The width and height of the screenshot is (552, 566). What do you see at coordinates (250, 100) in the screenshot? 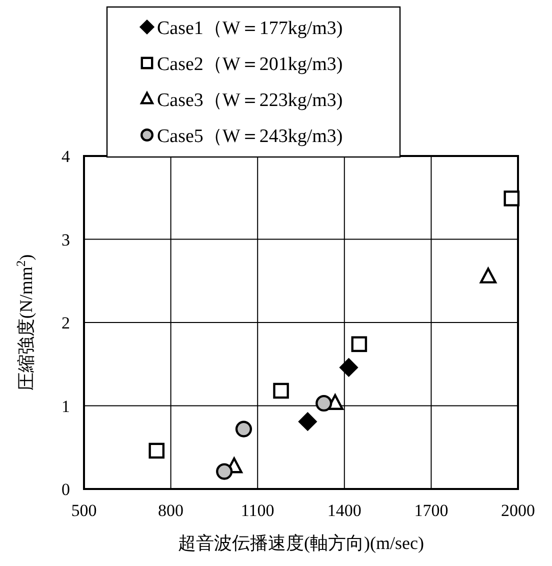
I see `legend-label: Case3（W＝223kg/m3)` at bounding box center [250, 100].